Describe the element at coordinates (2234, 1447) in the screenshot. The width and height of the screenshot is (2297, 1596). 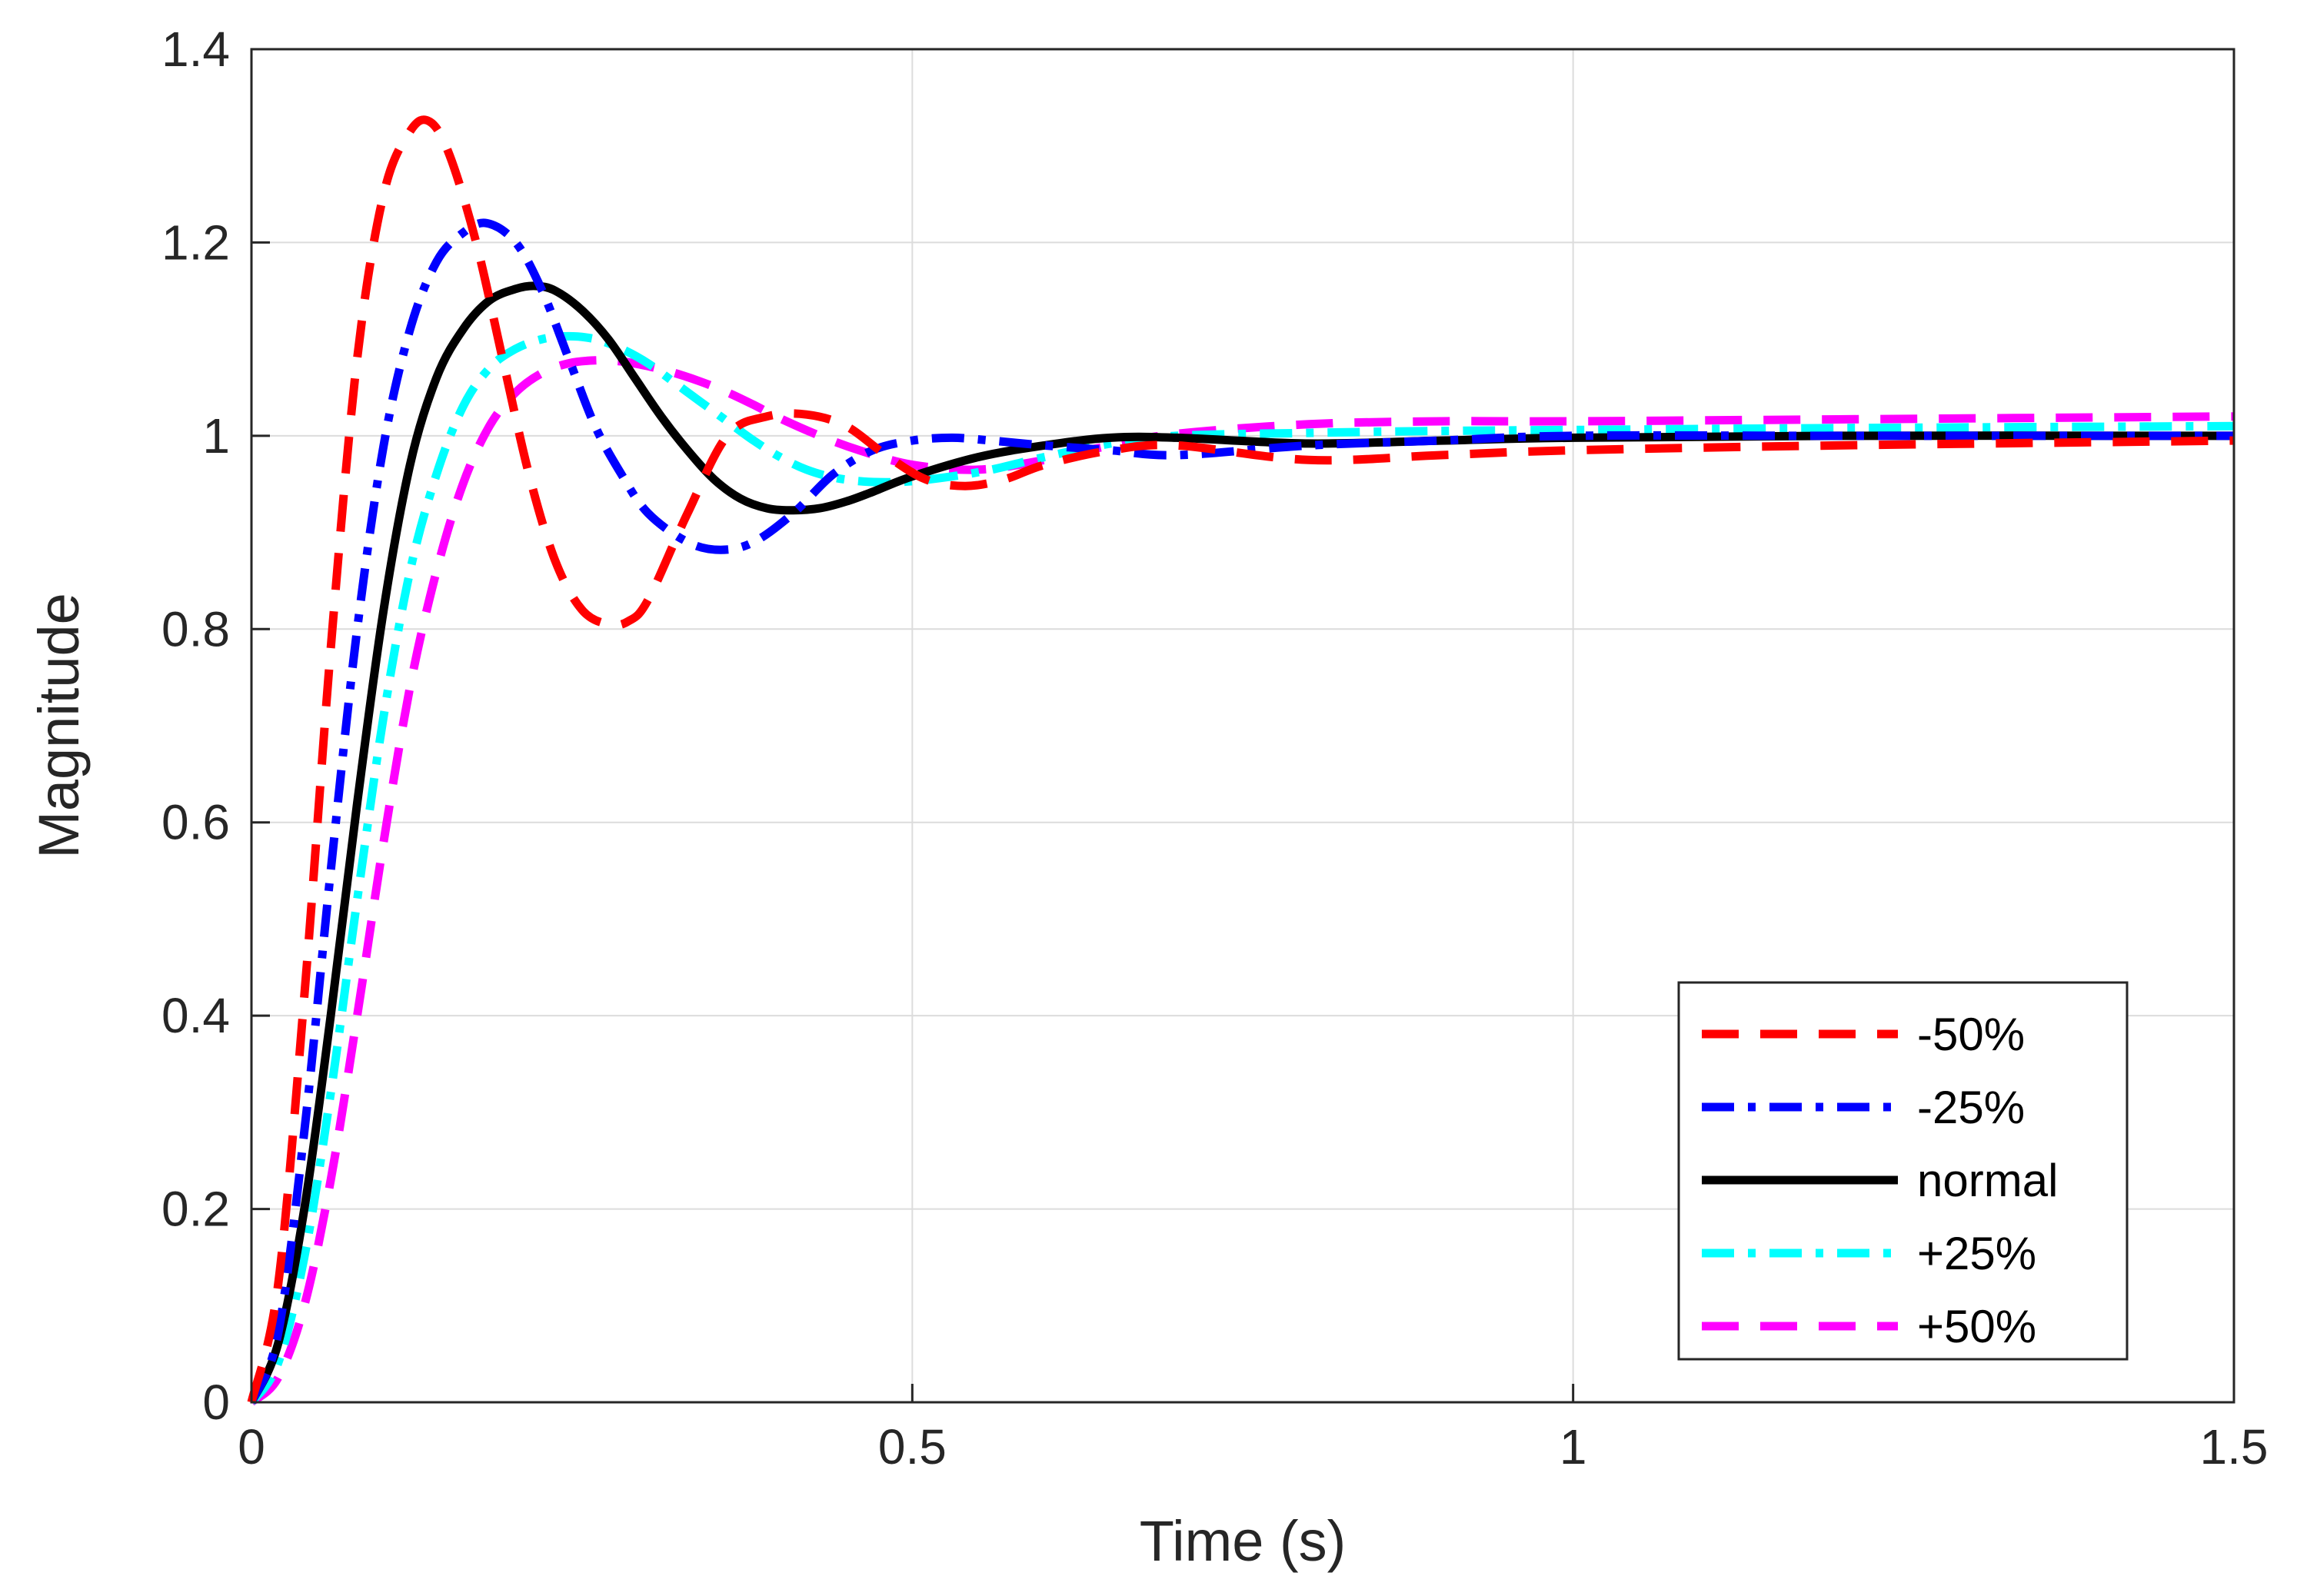
I see `x-tick-label: 1.5` at that location.